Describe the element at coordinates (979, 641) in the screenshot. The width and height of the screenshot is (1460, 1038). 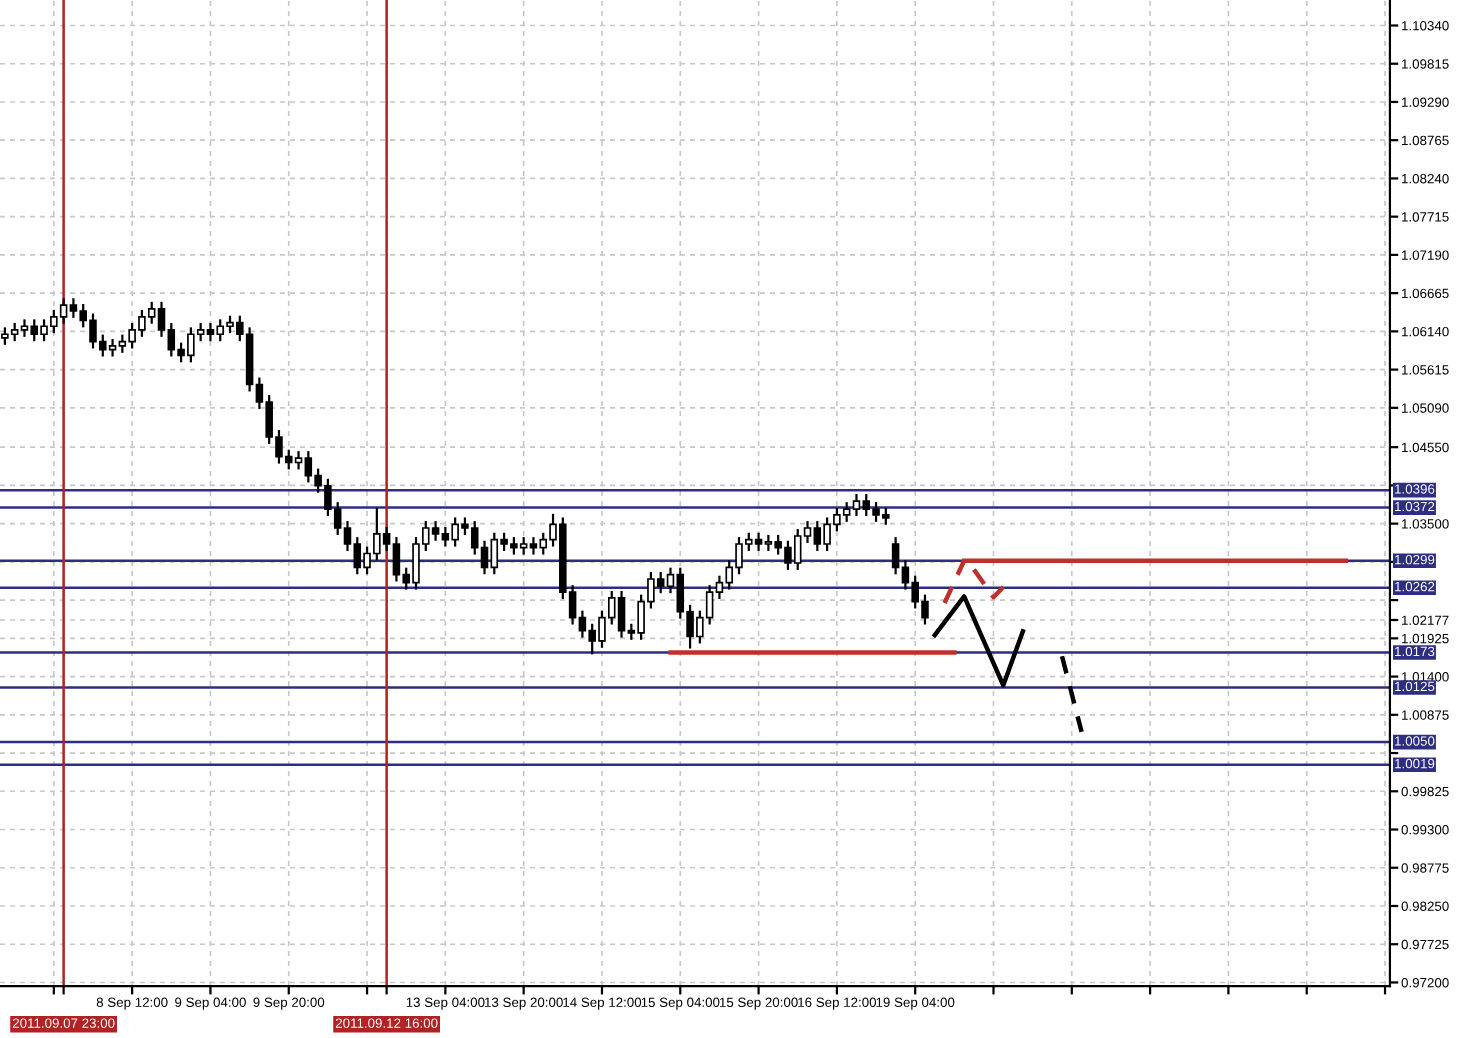
I see `line-series` at that location.